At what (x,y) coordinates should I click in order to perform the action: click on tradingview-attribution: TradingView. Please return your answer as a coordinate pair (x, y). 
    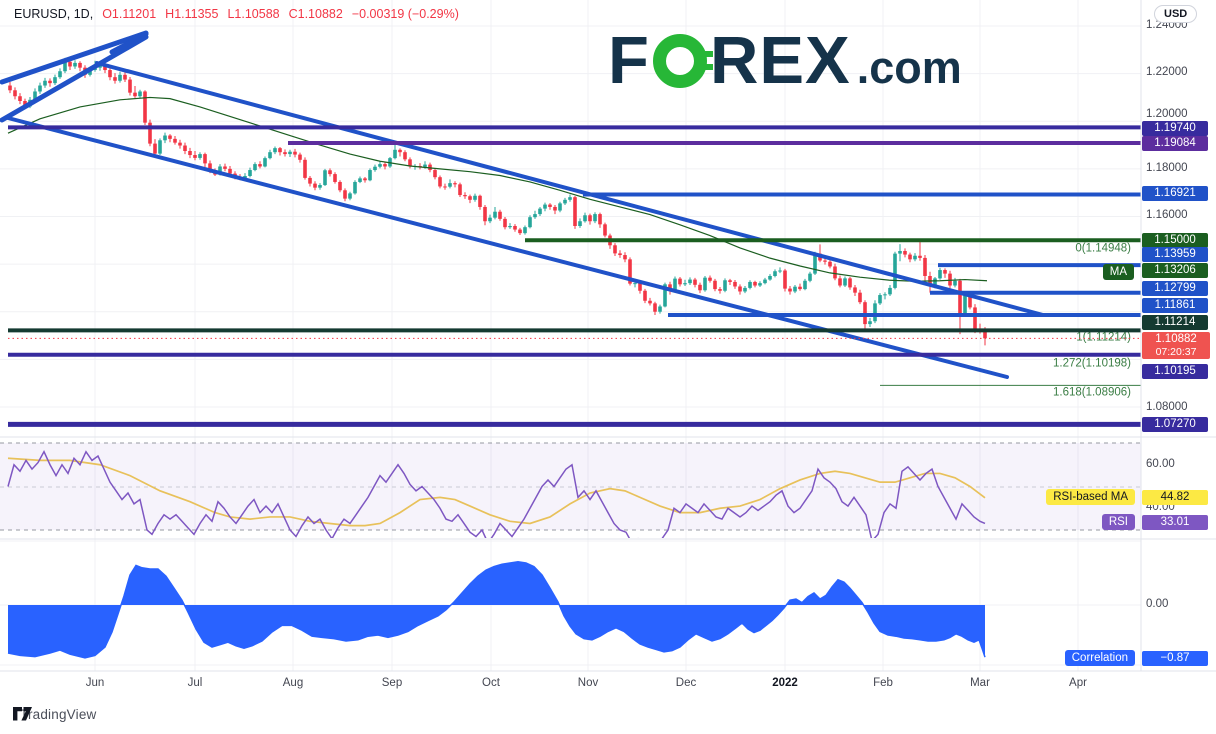
    Looking at the image, I should click on (55, 714).